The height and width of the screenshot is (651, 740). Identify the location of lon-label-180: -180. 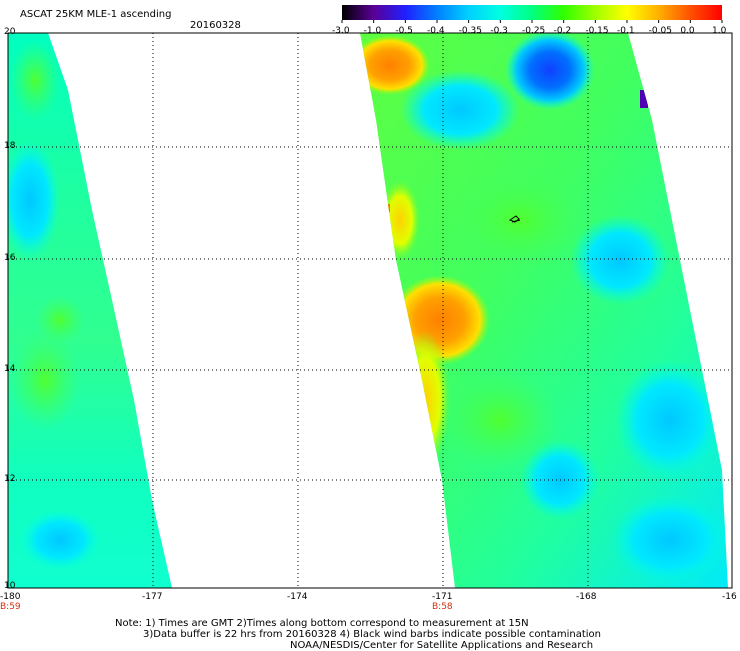
(10, 597).